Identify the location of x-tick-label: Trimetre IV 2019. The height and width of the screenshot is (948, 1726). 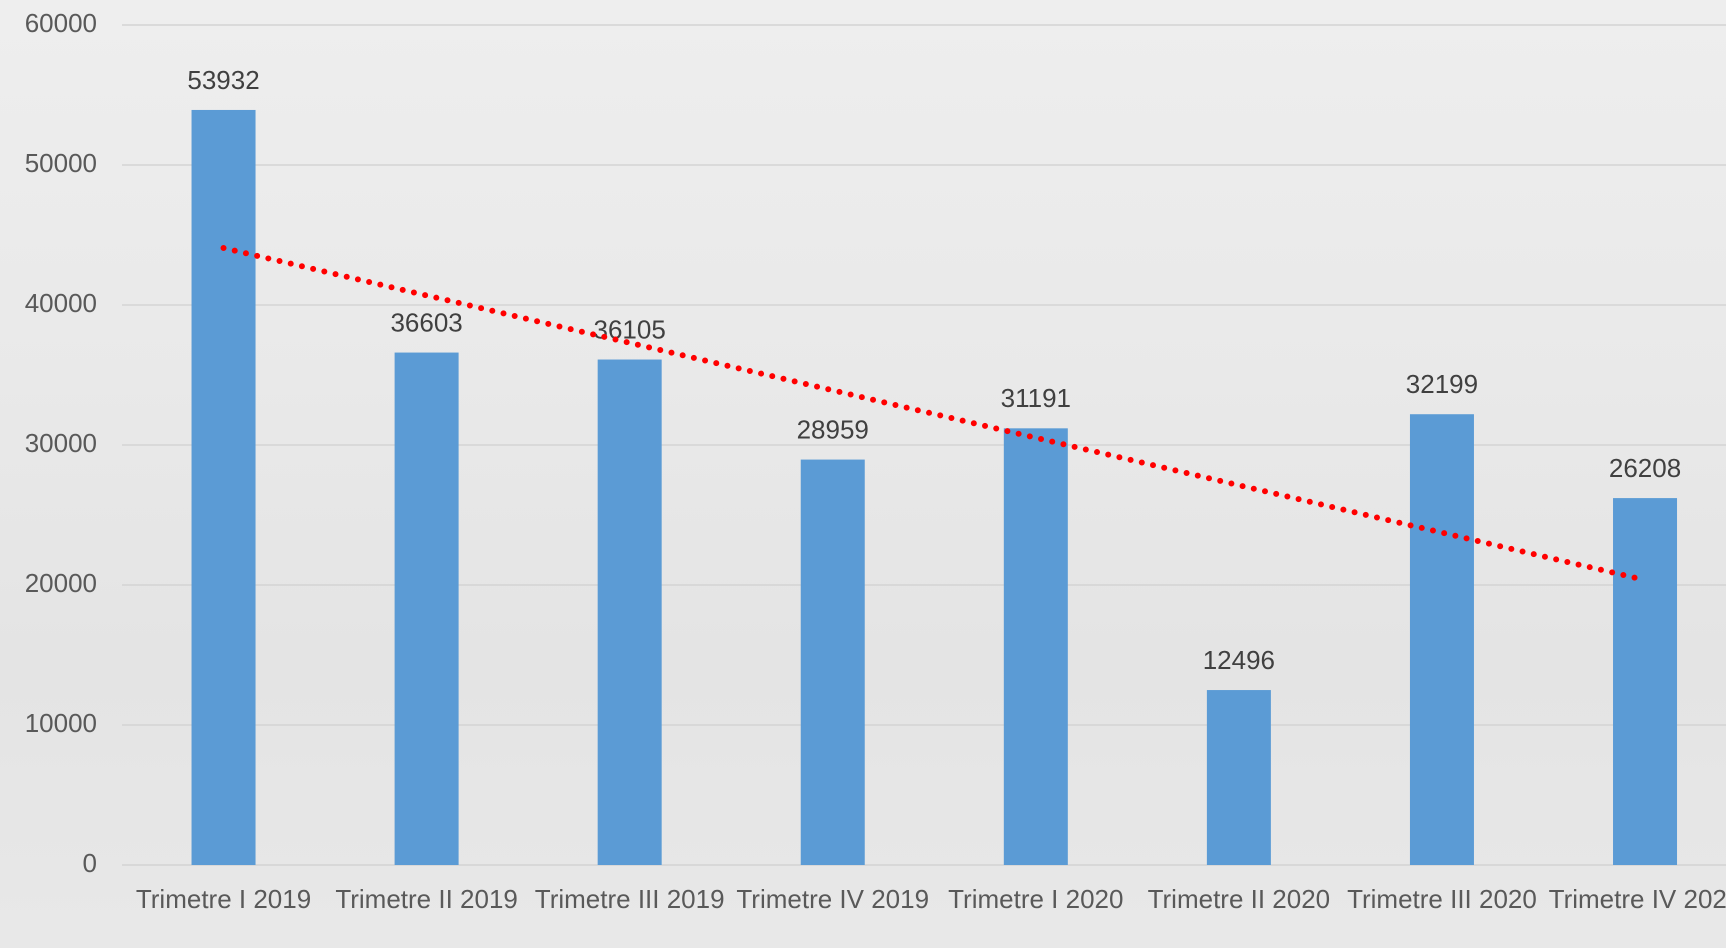
(833, 899).